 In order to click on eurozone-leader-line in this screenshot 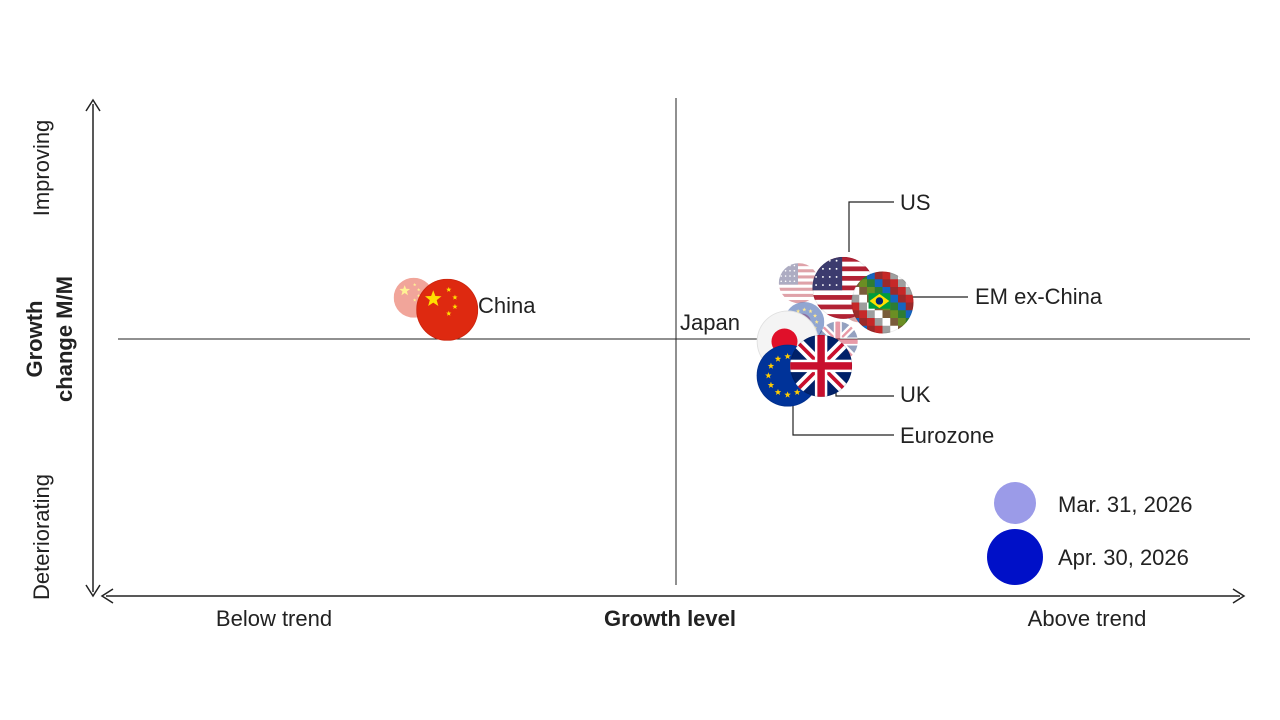, I will do `click(843, 419)`.